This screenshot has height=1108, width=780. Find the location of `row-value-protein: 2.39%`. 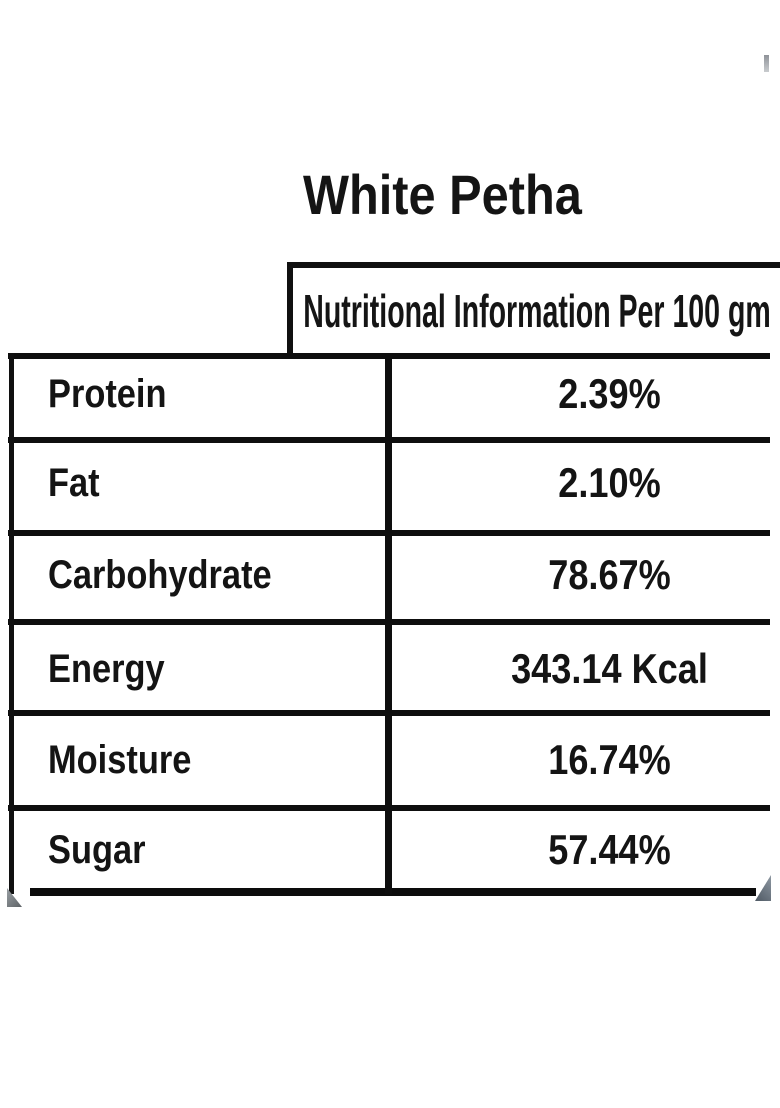

row-value-protein: 2.39% is located at coordinates (609, 393).